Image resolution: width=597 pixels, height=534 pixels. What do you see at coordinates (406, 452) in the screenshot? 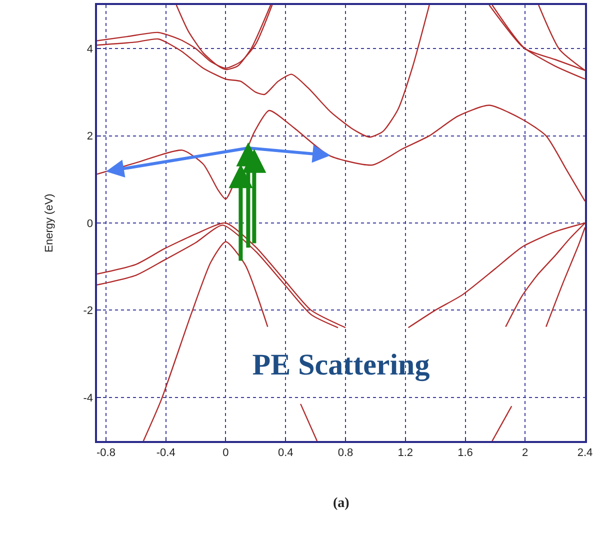
I see `x-tick-label: 1.2` at bounding box center [406, 452].